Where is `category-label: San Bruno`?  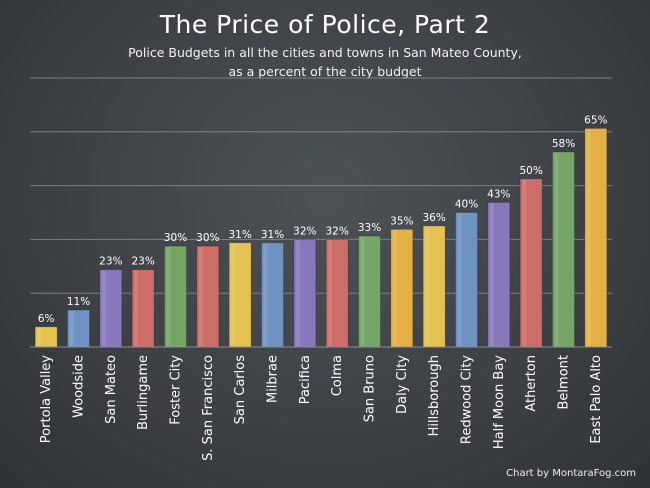 category-label: San Bruno is located at coordinates (370, 388).